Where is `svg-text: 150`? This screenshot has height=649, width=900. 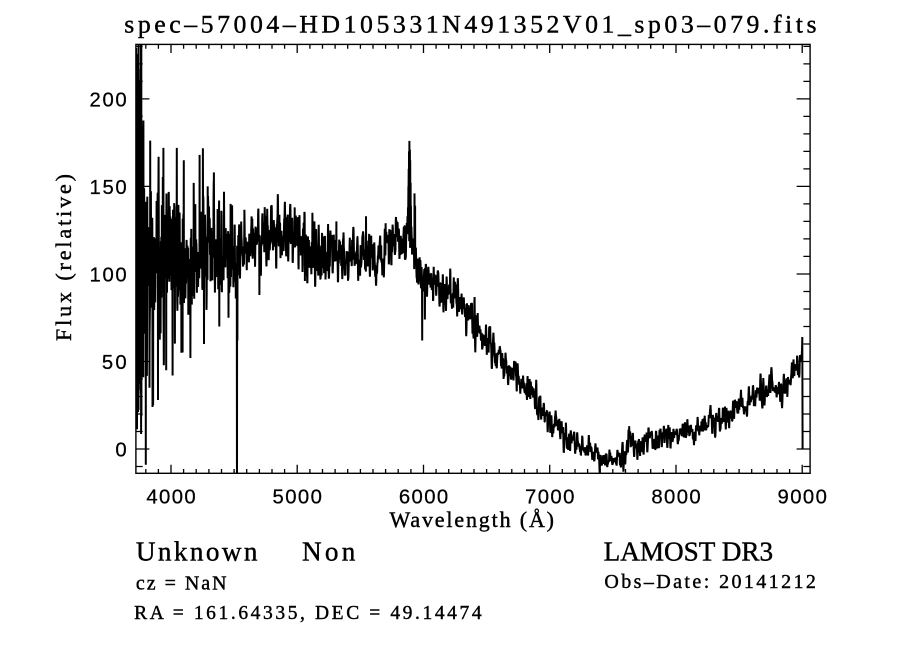 svg-text: 150 is located at coordinates (108, 188).